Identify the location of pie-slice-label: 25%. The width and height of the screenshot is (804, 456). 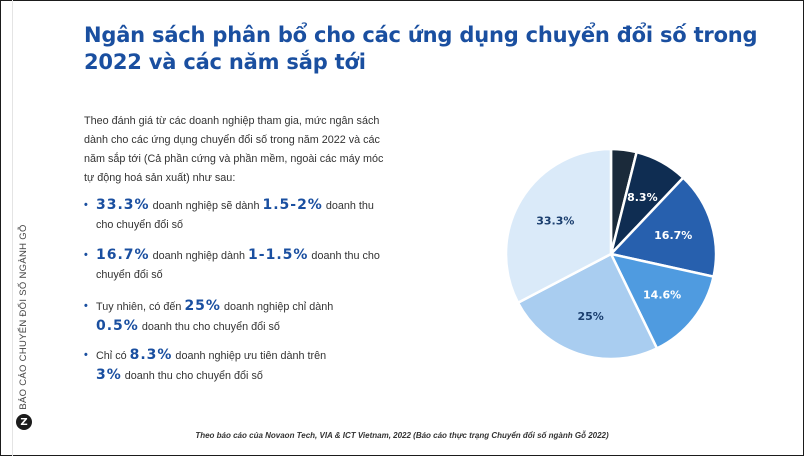
(591, 316).